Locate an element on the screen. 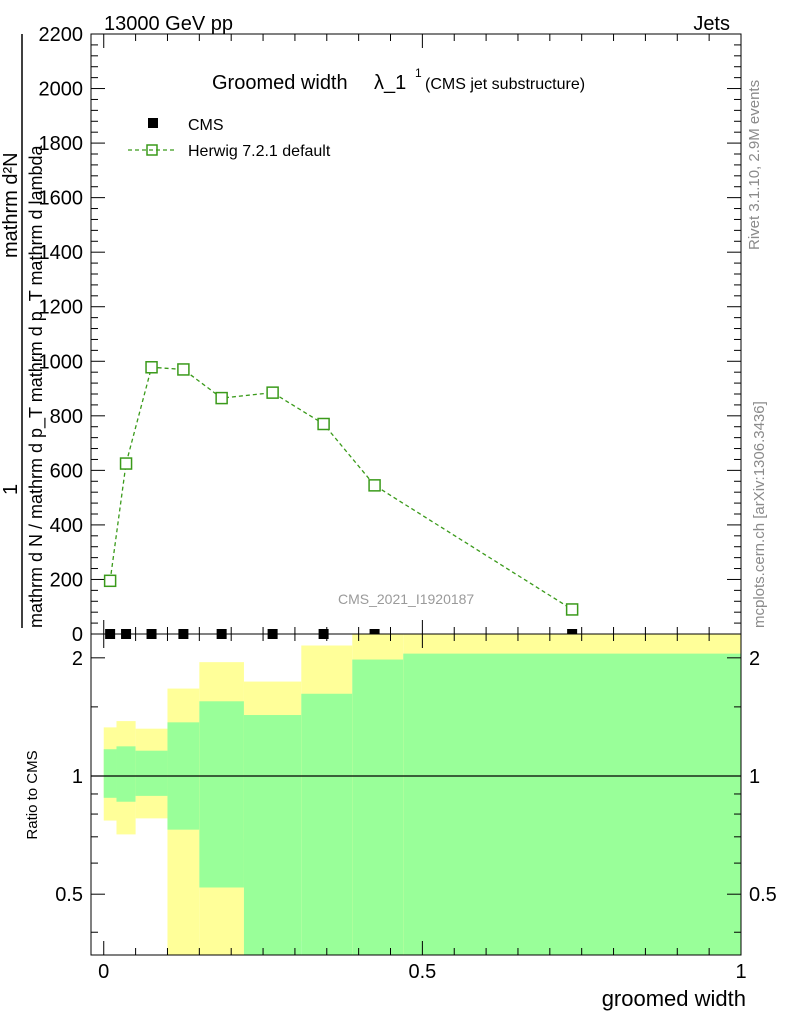 The width and height of the screenshot is (786, 1024). y-tick-label: 600 is located at coordinates (66, 471).